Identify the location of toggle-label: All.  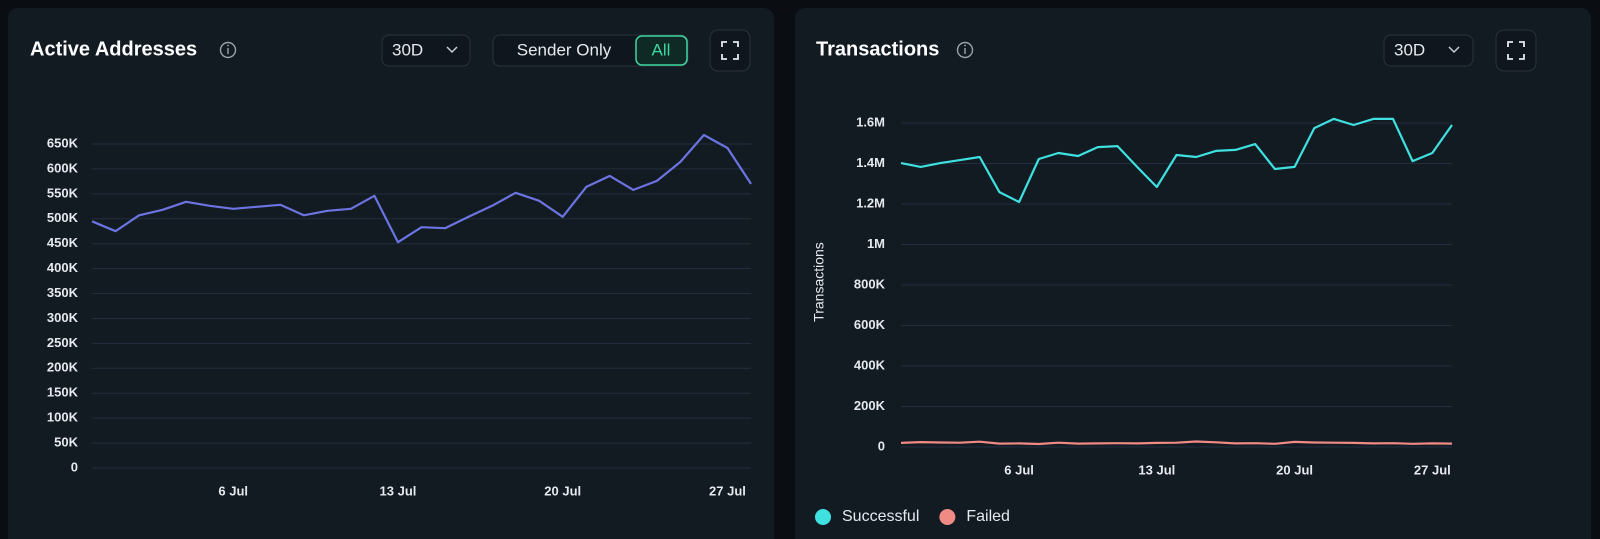
(661, 49).